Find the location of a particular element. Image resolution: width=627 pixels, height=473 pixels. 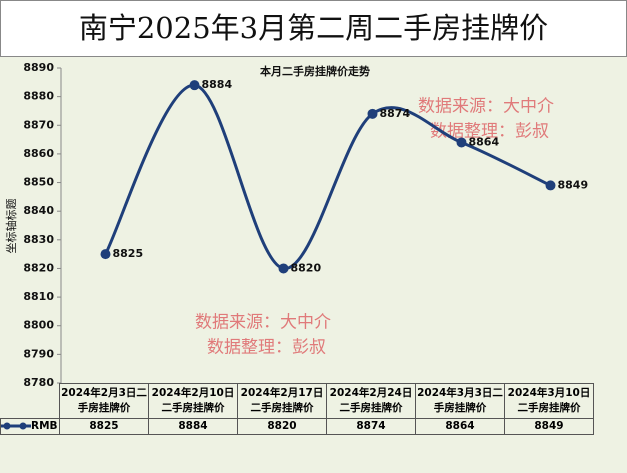

table-corner is located at coordinates (30, 401).